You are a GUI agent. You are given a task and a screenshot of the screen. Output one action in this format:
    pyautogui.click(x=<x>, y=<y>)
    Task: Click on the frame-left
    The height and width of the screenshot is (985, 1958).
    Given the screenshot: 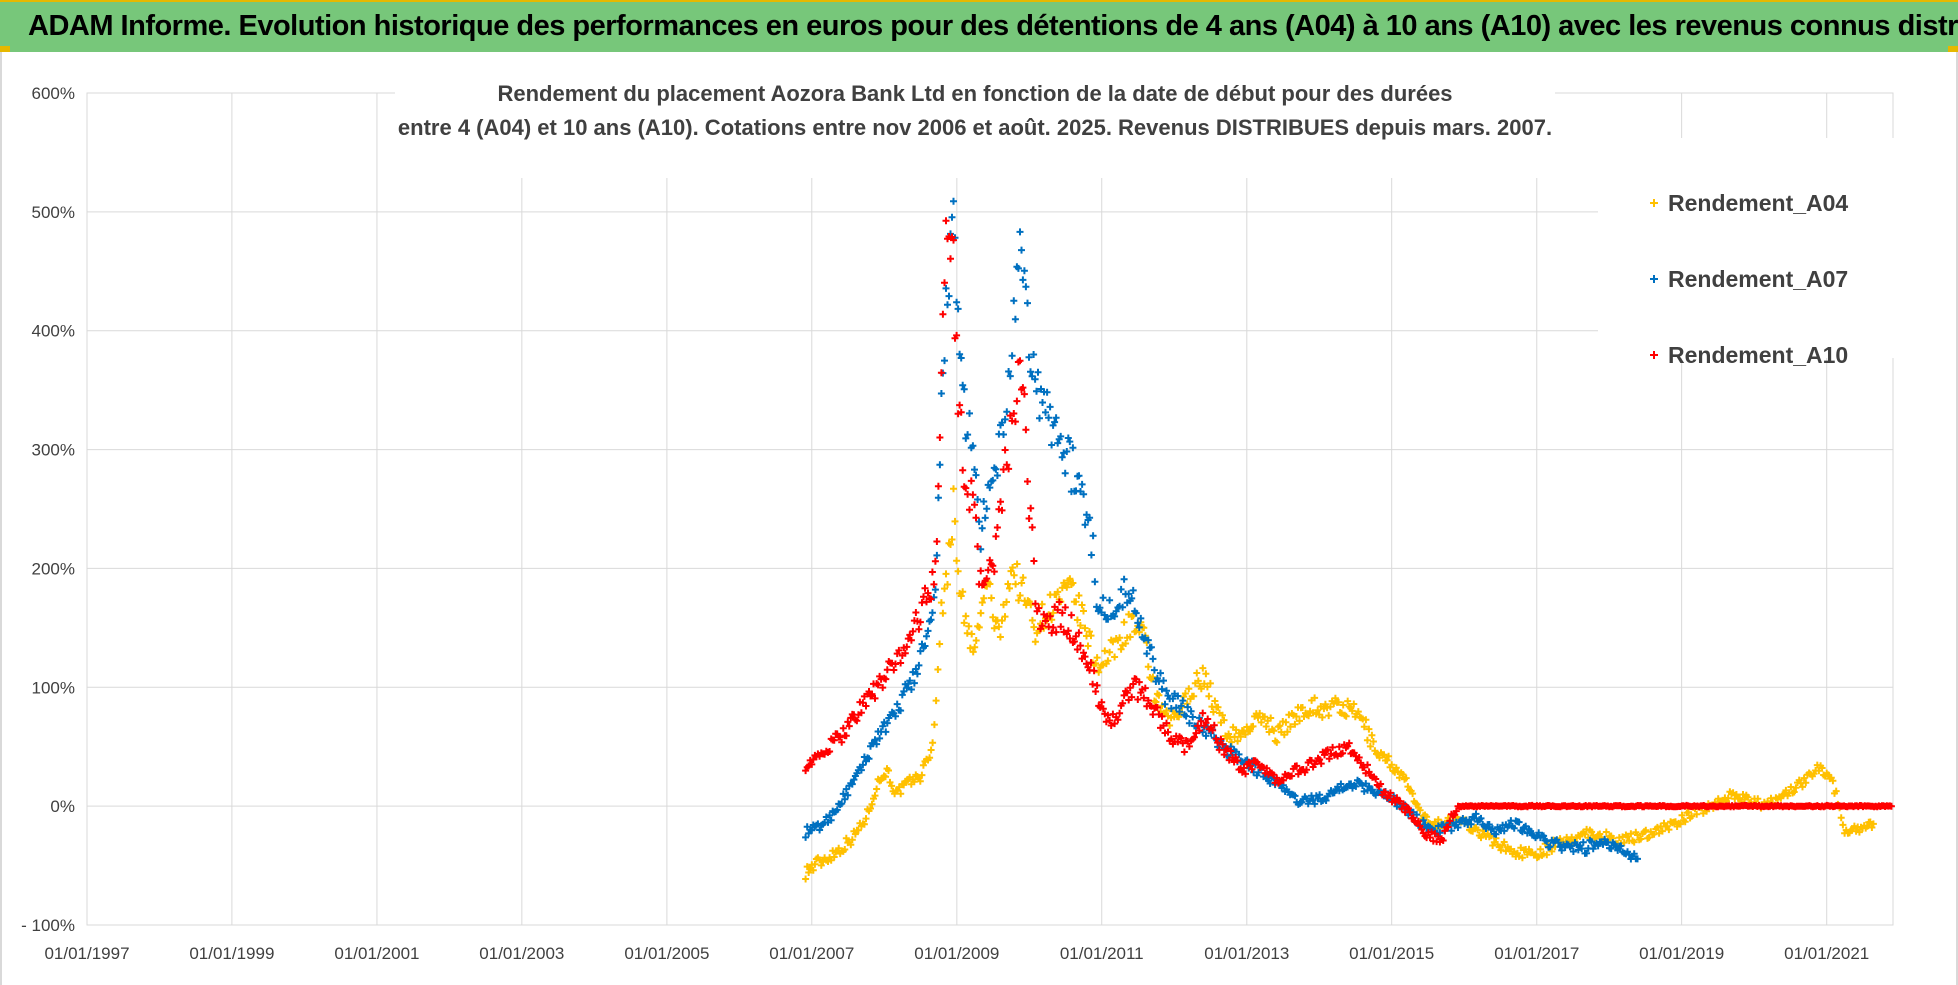 What is the action you would take?
    pyautogui.click(x=1, y=518)
    